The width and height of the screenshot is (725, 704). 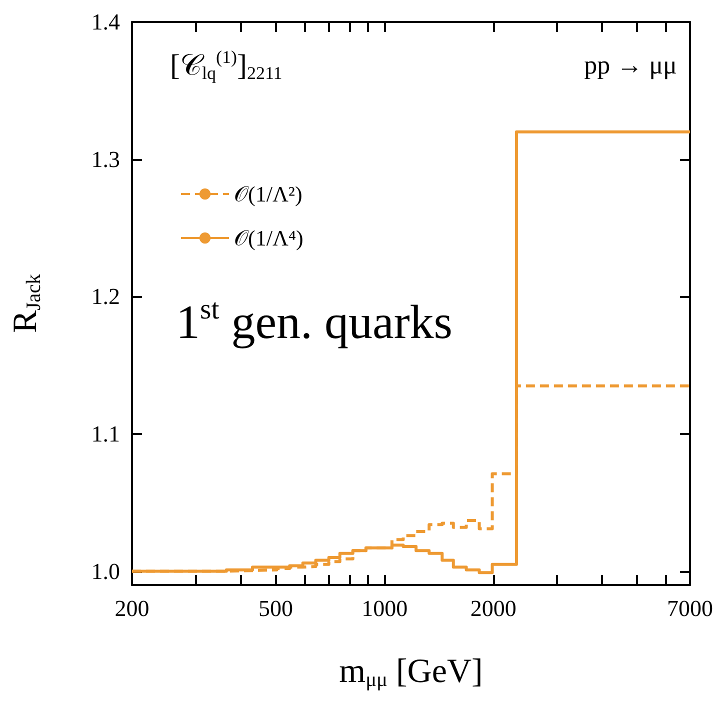 What do you see at coordinates (385, 608) in the screenshot?
I see `x-tick-label: 1000` at bounding box center [385, 608].